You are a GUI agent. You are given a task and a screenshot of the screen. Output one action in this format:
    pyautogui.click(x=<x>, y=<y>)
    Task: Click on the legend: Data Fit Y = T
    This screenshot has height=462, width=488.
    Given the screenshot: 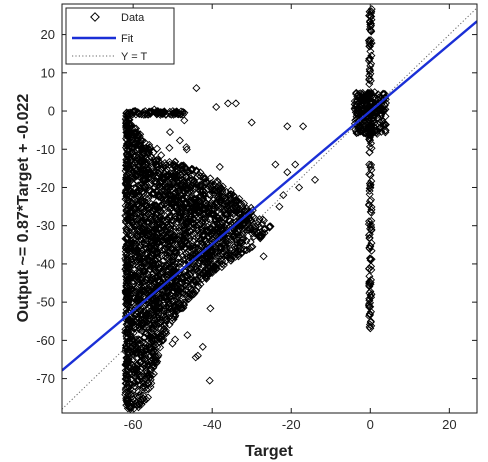 What is the action you would take?
    pyautogui.click(x=120, y=36)
    